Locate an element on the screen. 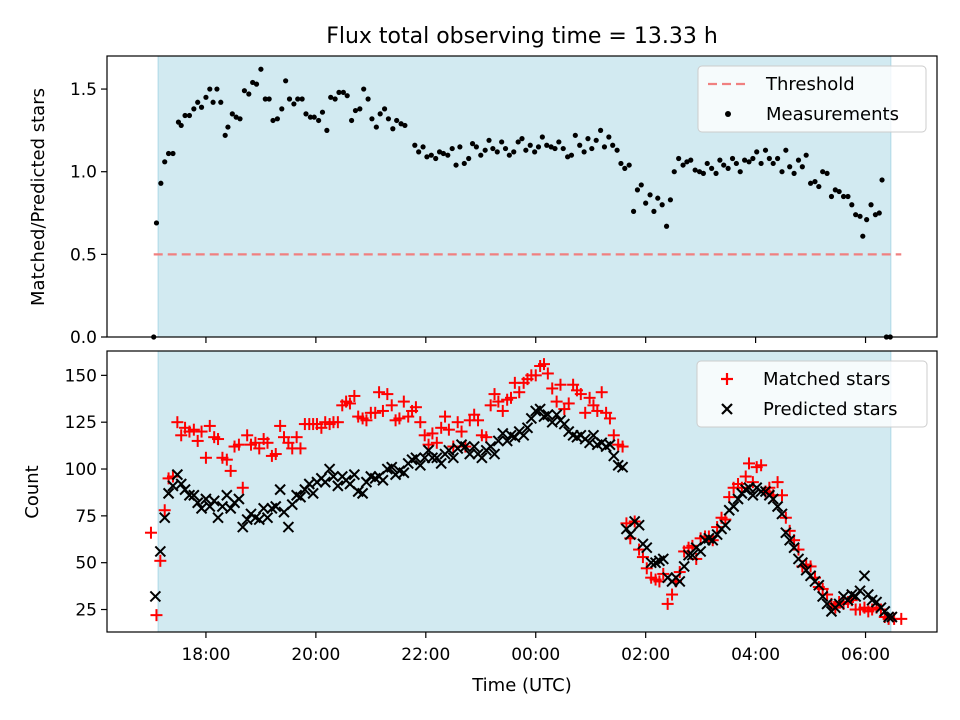 Image resolution: width=960 pixels, height=720 pixels. time-x-axis-label: Time (UTC) is located at coordinates (521, 685).